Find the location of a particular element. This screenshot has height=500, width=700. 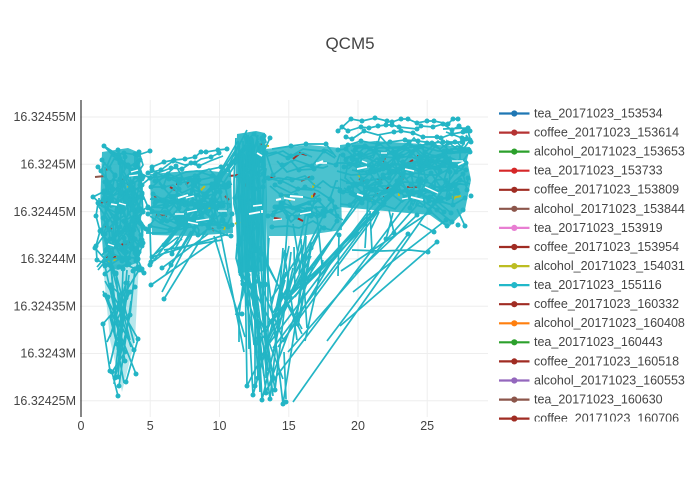

svg-text: 15 is located at coordinates (289, 426).